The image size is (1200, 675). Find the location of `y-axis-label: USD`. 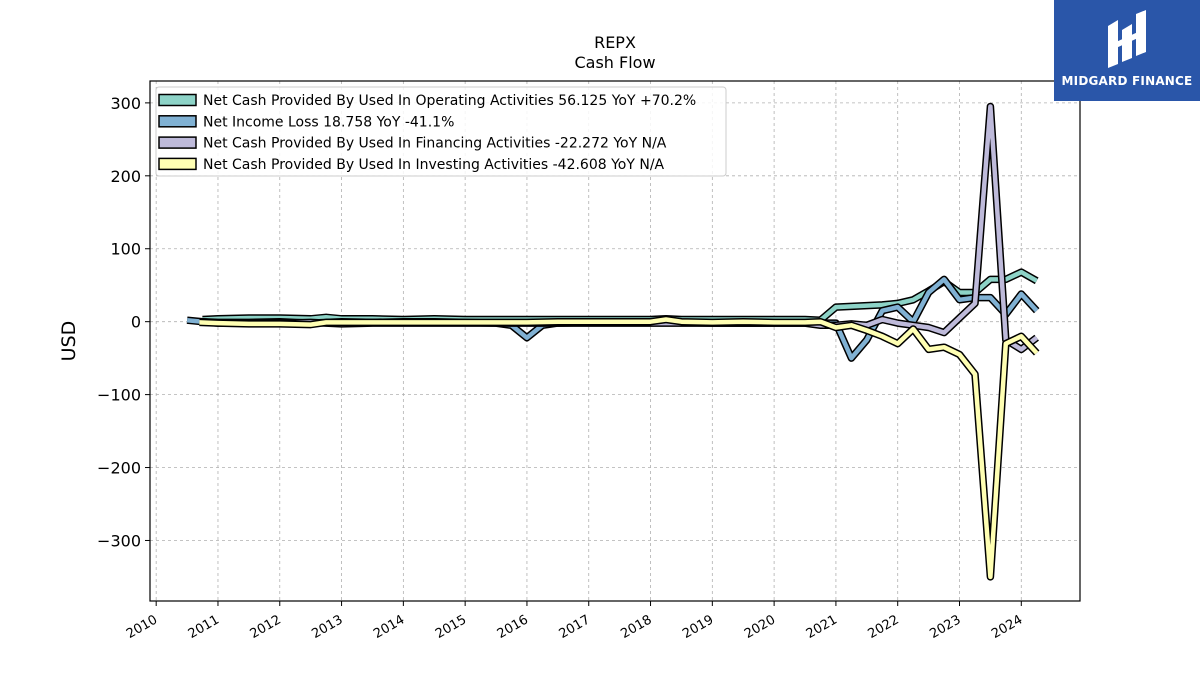

y-axis-label: USD is located at coordinates (69, 341).